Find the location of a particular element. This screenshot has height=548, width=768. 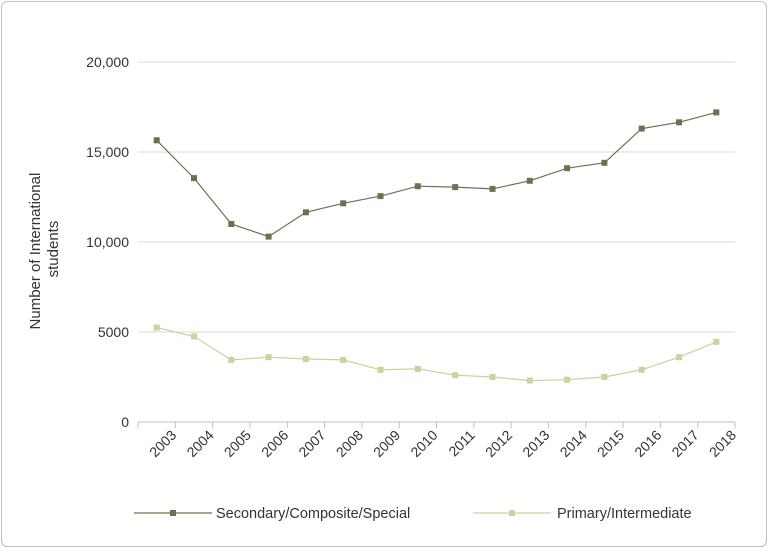

x-tick-label: 2013 is located at coordinates (535, 443).